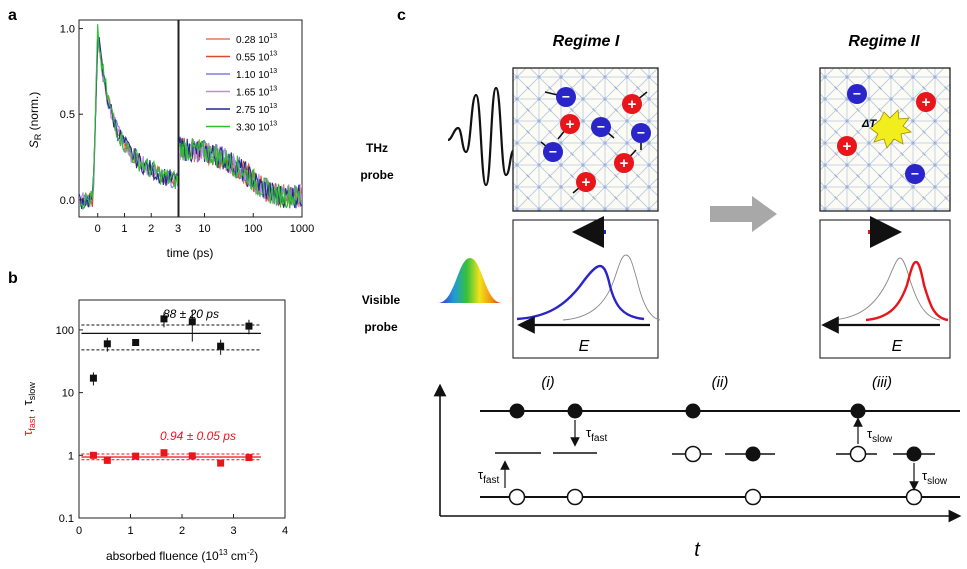 This screenshot has height=569, width=967. Describe the element at coordinates (171, 388) in the screenshot. I see `panel-b-points` at that location.